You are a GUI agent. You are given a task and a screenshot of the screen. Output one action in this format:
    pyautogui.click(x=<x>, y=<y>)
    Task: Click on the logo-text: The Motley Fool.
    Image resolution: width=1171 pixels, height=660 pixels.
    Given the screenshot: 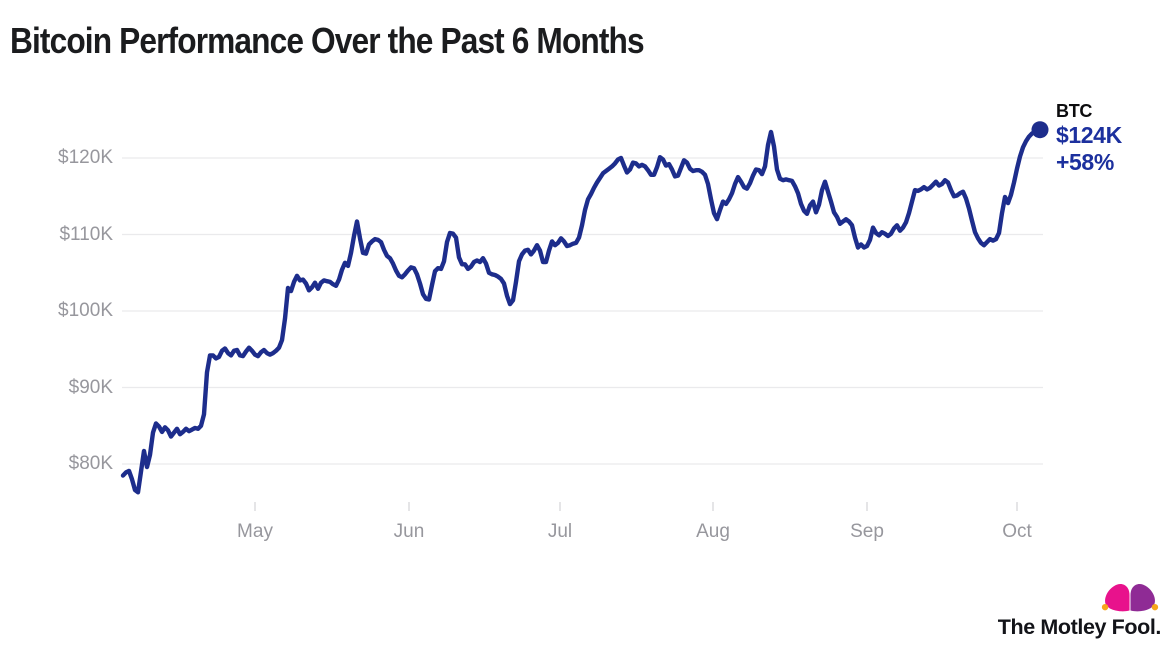 What is the action you would take?
    pyautogui.click(x=1079, y=627)
    